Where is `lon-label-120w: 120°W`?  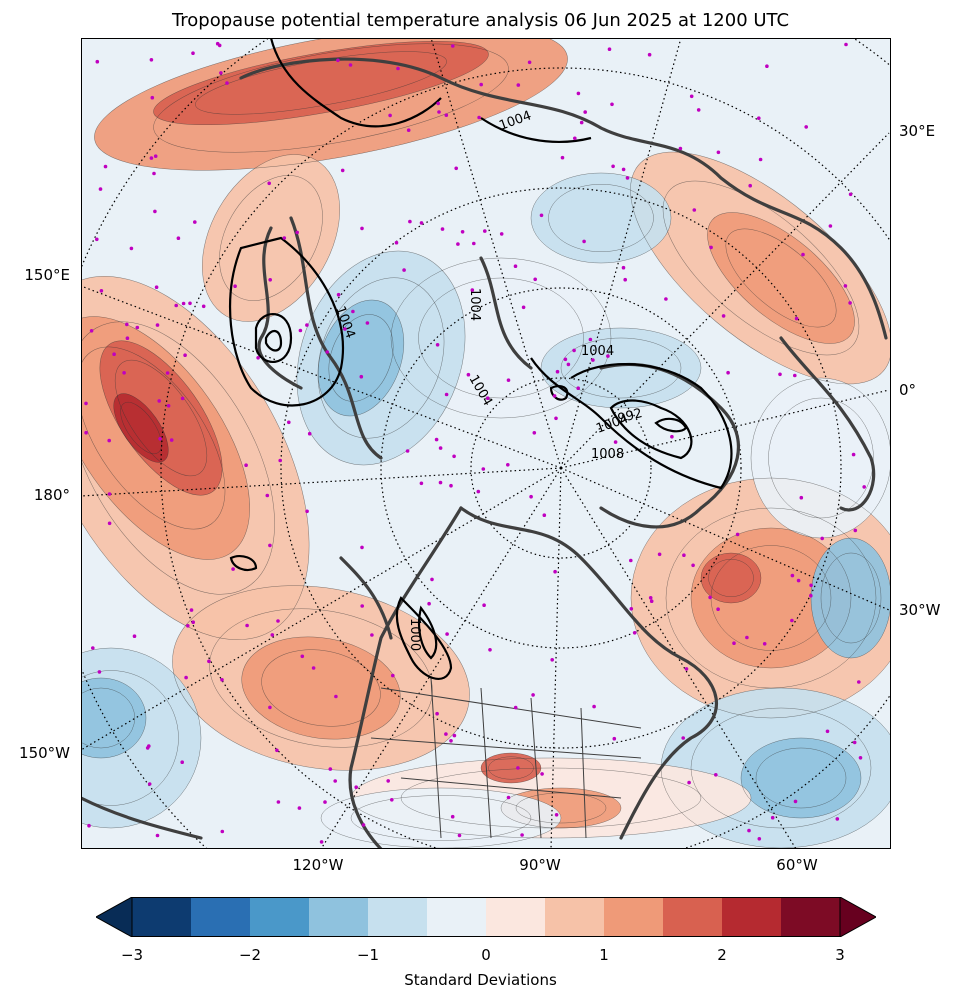 lon-label-120w: 120°W is located at coordinates (318, 865).